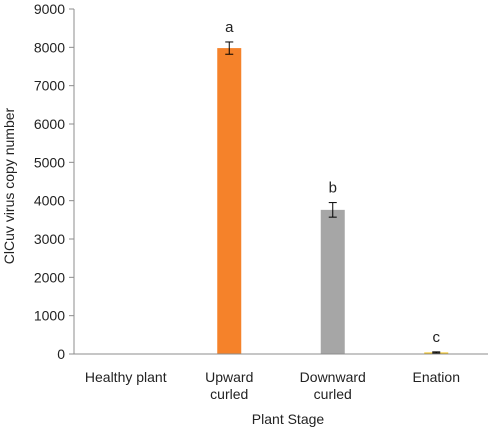  What do you see at coordinates (49, 201) in the screenshot?
I see `y-tick-label: 4000` at bounding box center [49, 201].